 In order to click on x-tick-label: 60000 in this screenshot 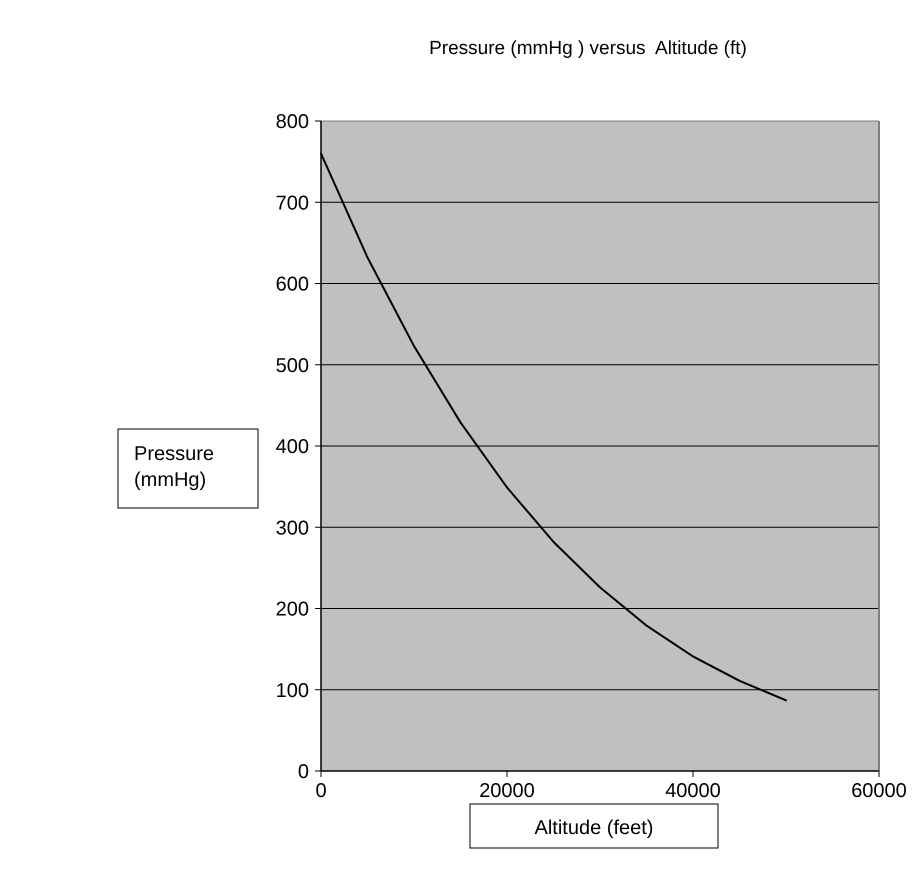, I will do `click(879, 791)`.